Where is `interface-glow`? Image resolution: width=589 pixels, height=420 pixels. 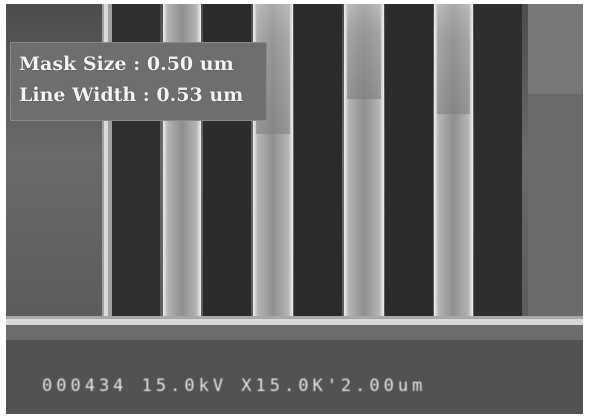
interface-glow is located at coordinates (294, 317).